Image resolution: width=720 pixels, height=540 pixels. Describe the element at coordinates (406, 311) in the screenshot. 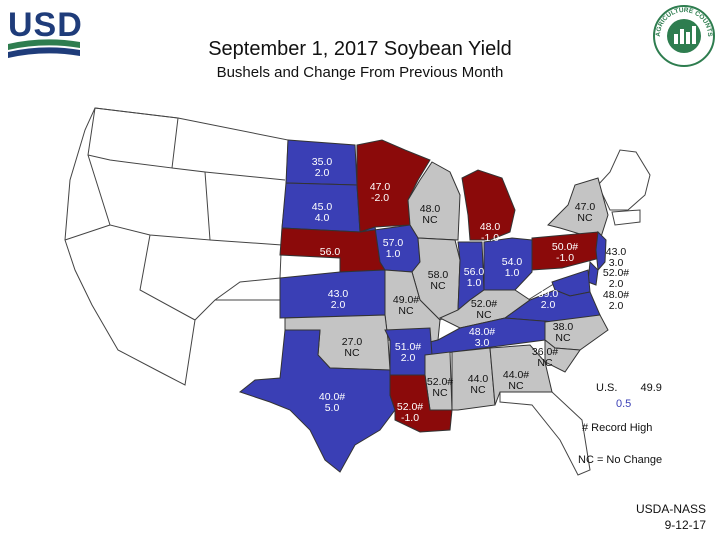

I see `state-change-mo: NC` at that location.